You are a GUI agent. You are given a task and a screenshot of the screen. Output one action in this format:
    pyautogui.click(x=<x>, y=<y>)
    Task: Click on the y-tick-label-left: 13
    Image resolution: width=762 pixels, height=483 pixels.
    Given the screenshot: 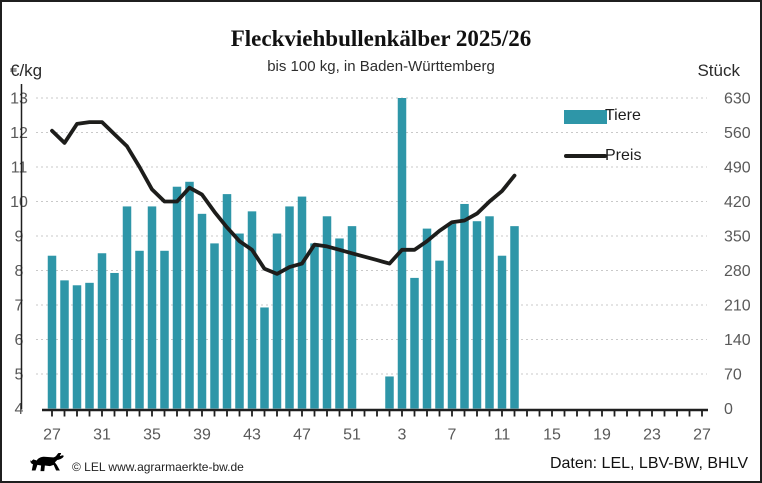 What is the action you would take?
    pyautogui.click(x=19, y=99)
    